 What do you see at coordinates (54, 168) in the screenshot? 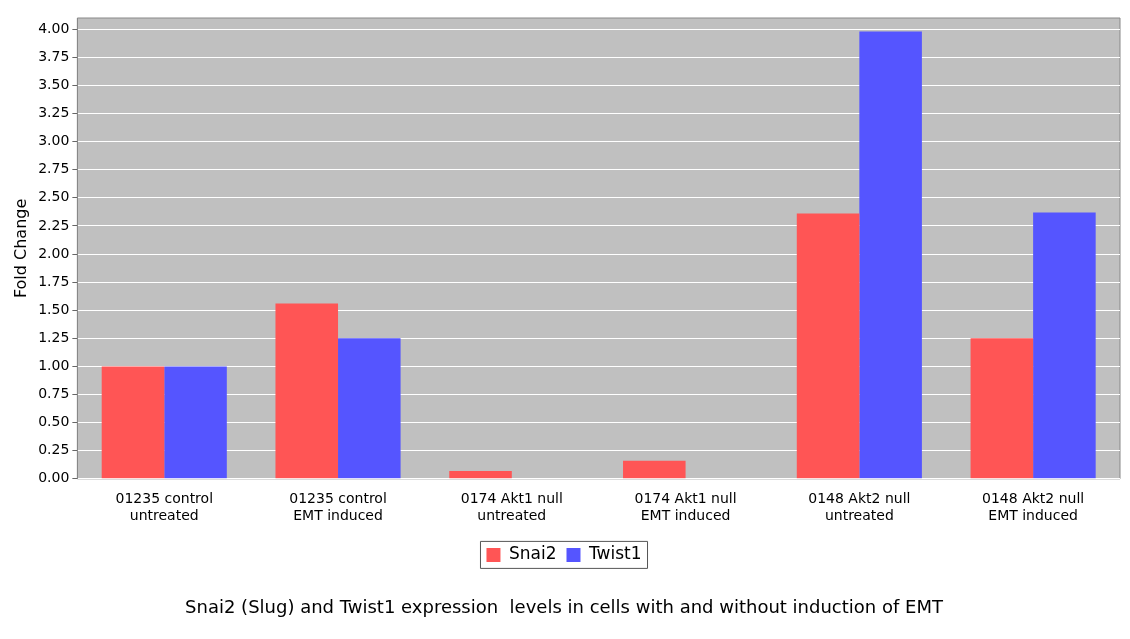
I see `y-tick-label: 2.75` at bounding box center [54, 168].